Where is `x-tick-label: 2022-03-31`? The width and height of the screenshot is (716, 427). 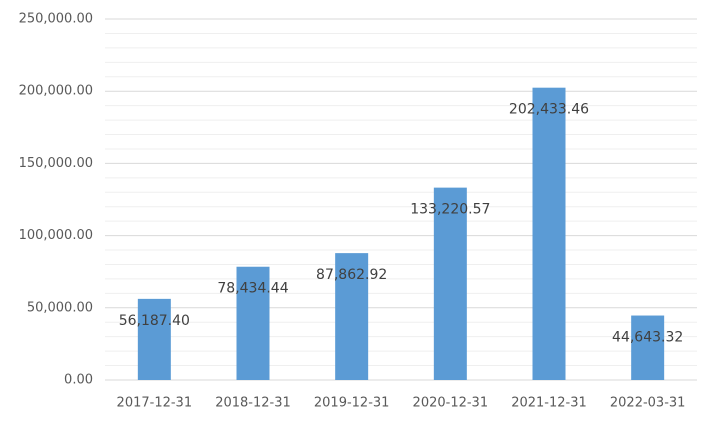
x-tick-label: 2022-03-31 is located at coordinates (648, 403).